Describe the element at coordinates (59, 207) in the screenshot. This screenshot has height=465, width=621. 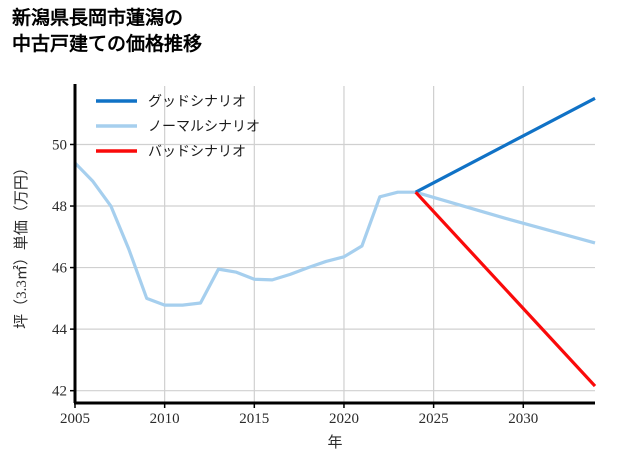
I see `y-tick-label: 48` at that location.